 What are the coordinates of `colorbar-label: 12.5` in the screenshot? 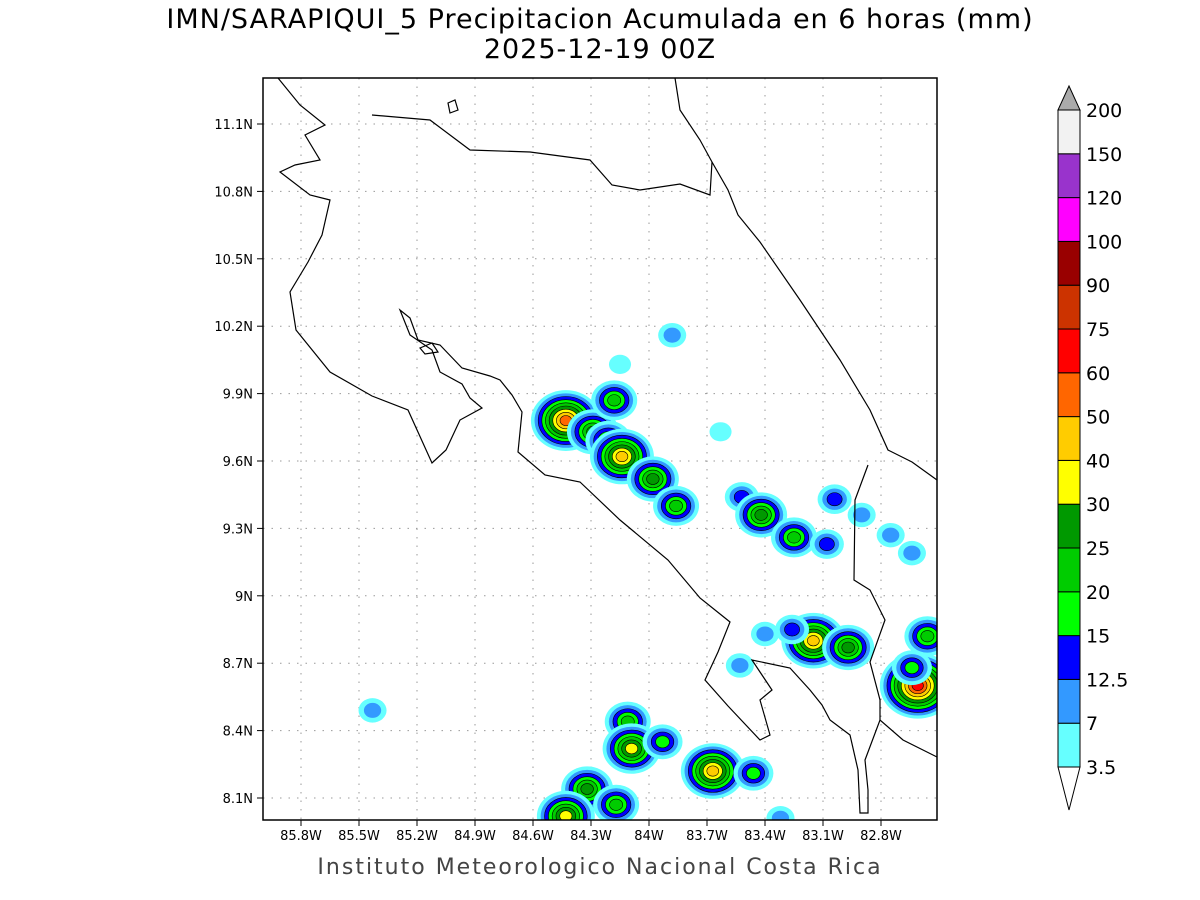 It's located at (1107, 680).